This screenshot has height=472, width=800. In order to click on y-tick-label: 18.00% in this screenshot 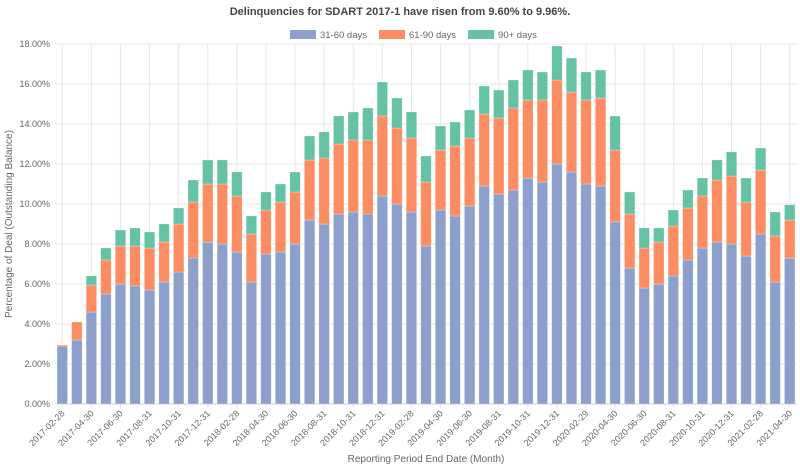, I will do `click(34, 44)`.